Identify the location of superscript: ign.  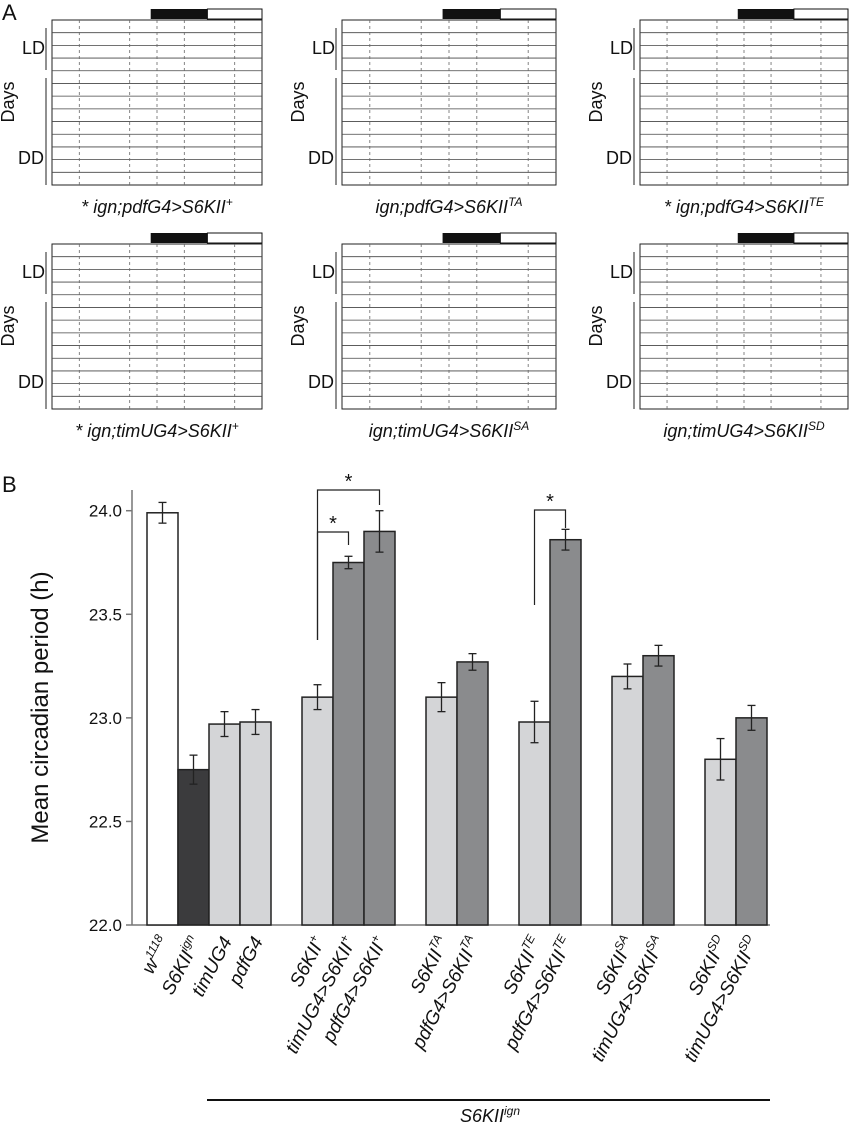
(187, 942).